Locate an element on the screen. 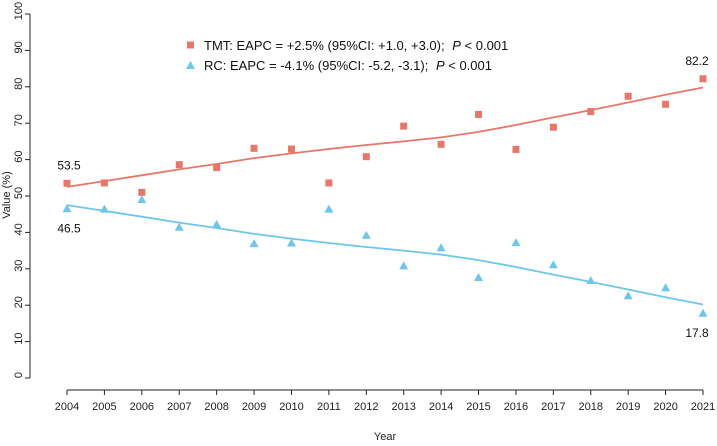  data-label: 17.8 is located at coordinates (697, 333).